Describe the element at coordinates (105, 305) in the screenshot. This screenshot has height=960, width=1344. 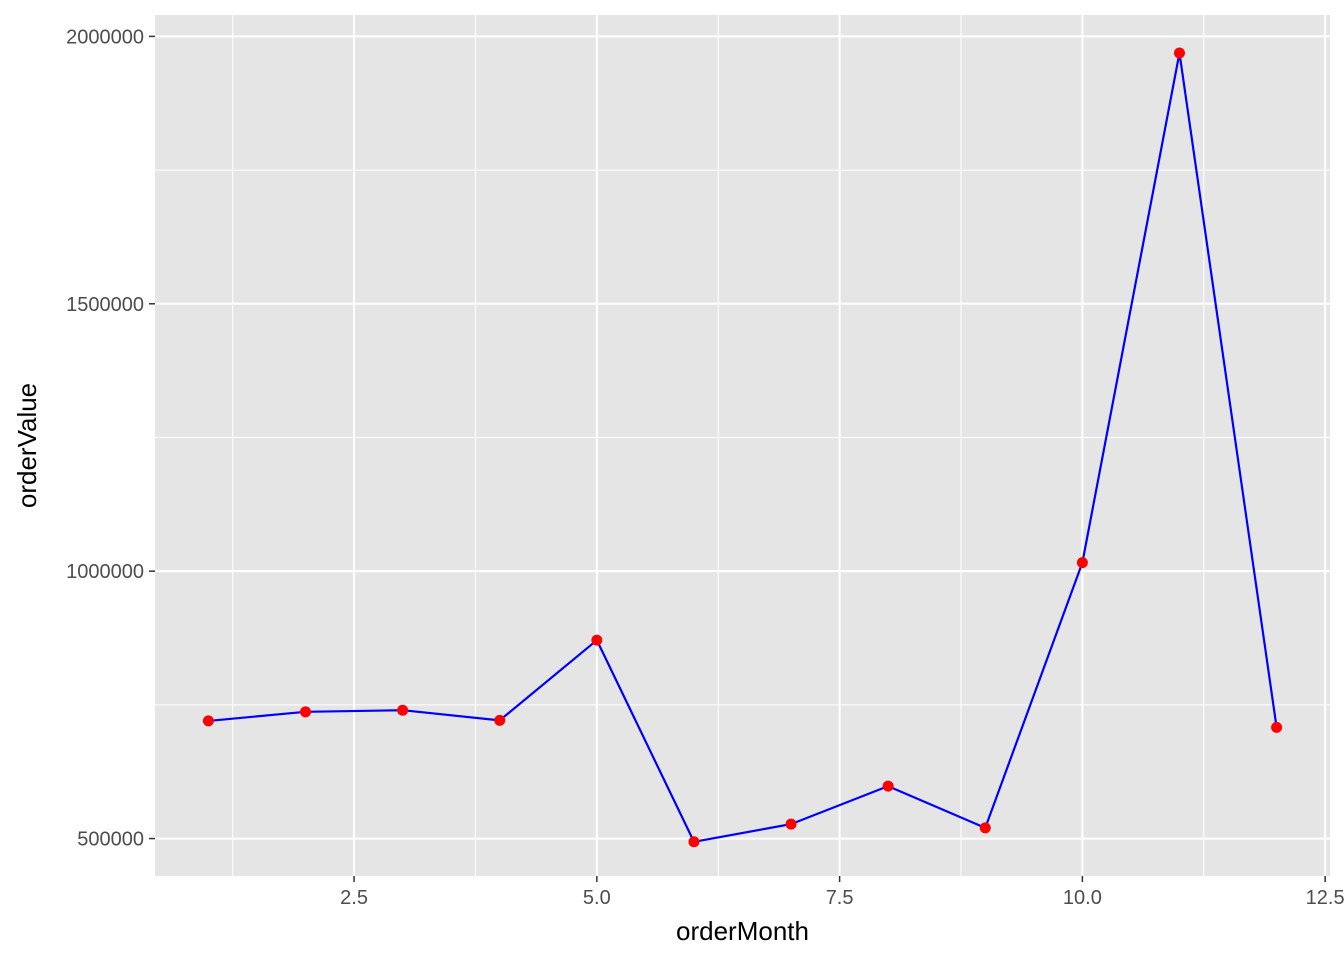
I see `y-tick-label: 1500000` at that location.